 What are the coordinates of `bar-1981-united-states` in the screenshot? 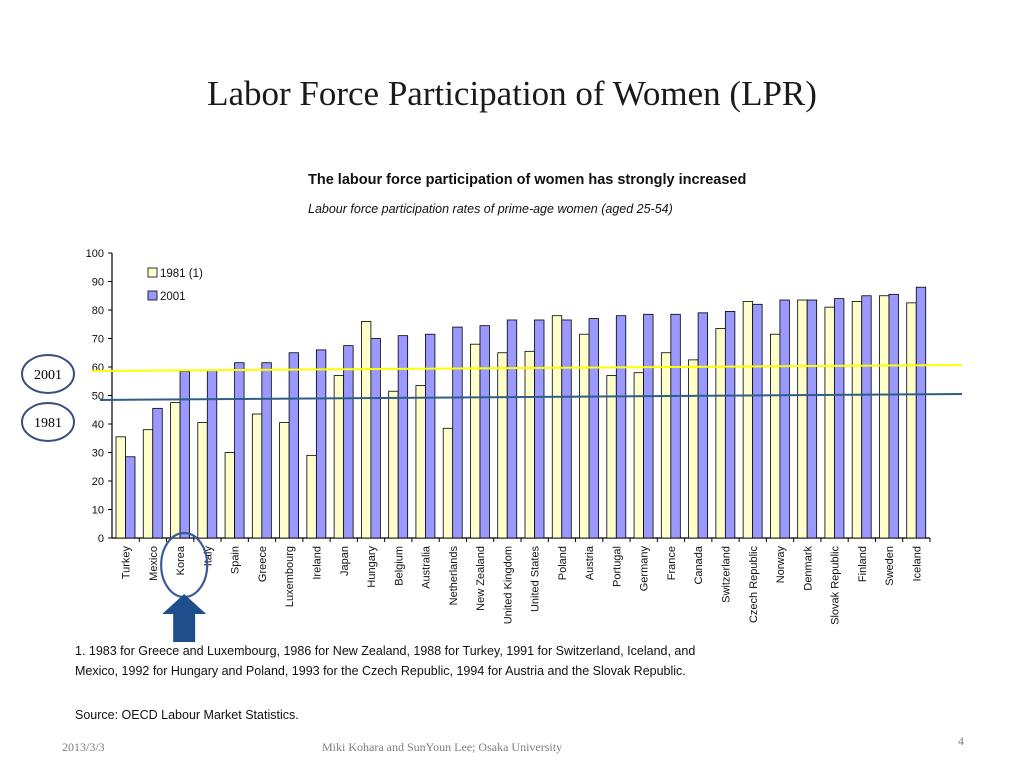 It's located at (529, 444).